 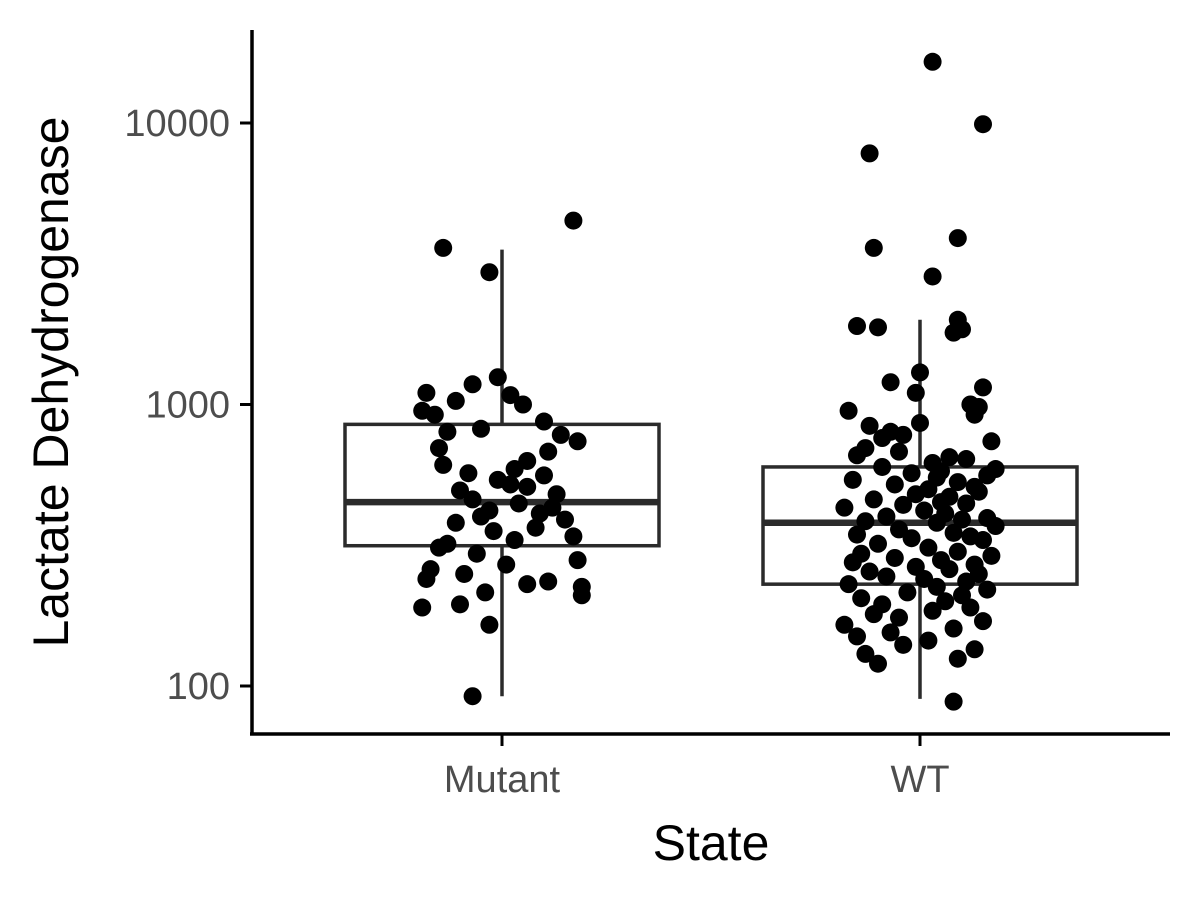 What do you see at coordinates (177, 124) in the screenshot?
I see `y-tick-label: 10000` at bounding box center [177, 124].